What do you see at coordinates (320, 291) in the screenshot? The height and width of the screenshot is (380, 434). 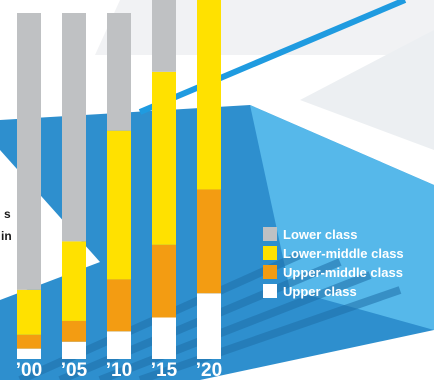 I see `legend-label-upper: Upper class` at bounding box center [320, 291].